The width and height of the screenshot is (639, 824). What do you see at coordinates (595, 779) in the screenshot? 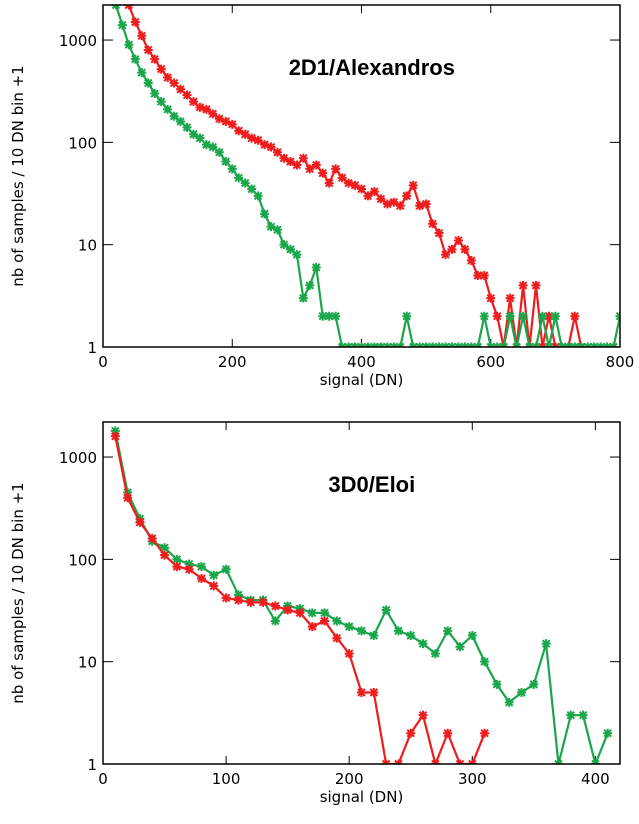
I see `x-tick-label: 400` at bounding box center [595, 779].